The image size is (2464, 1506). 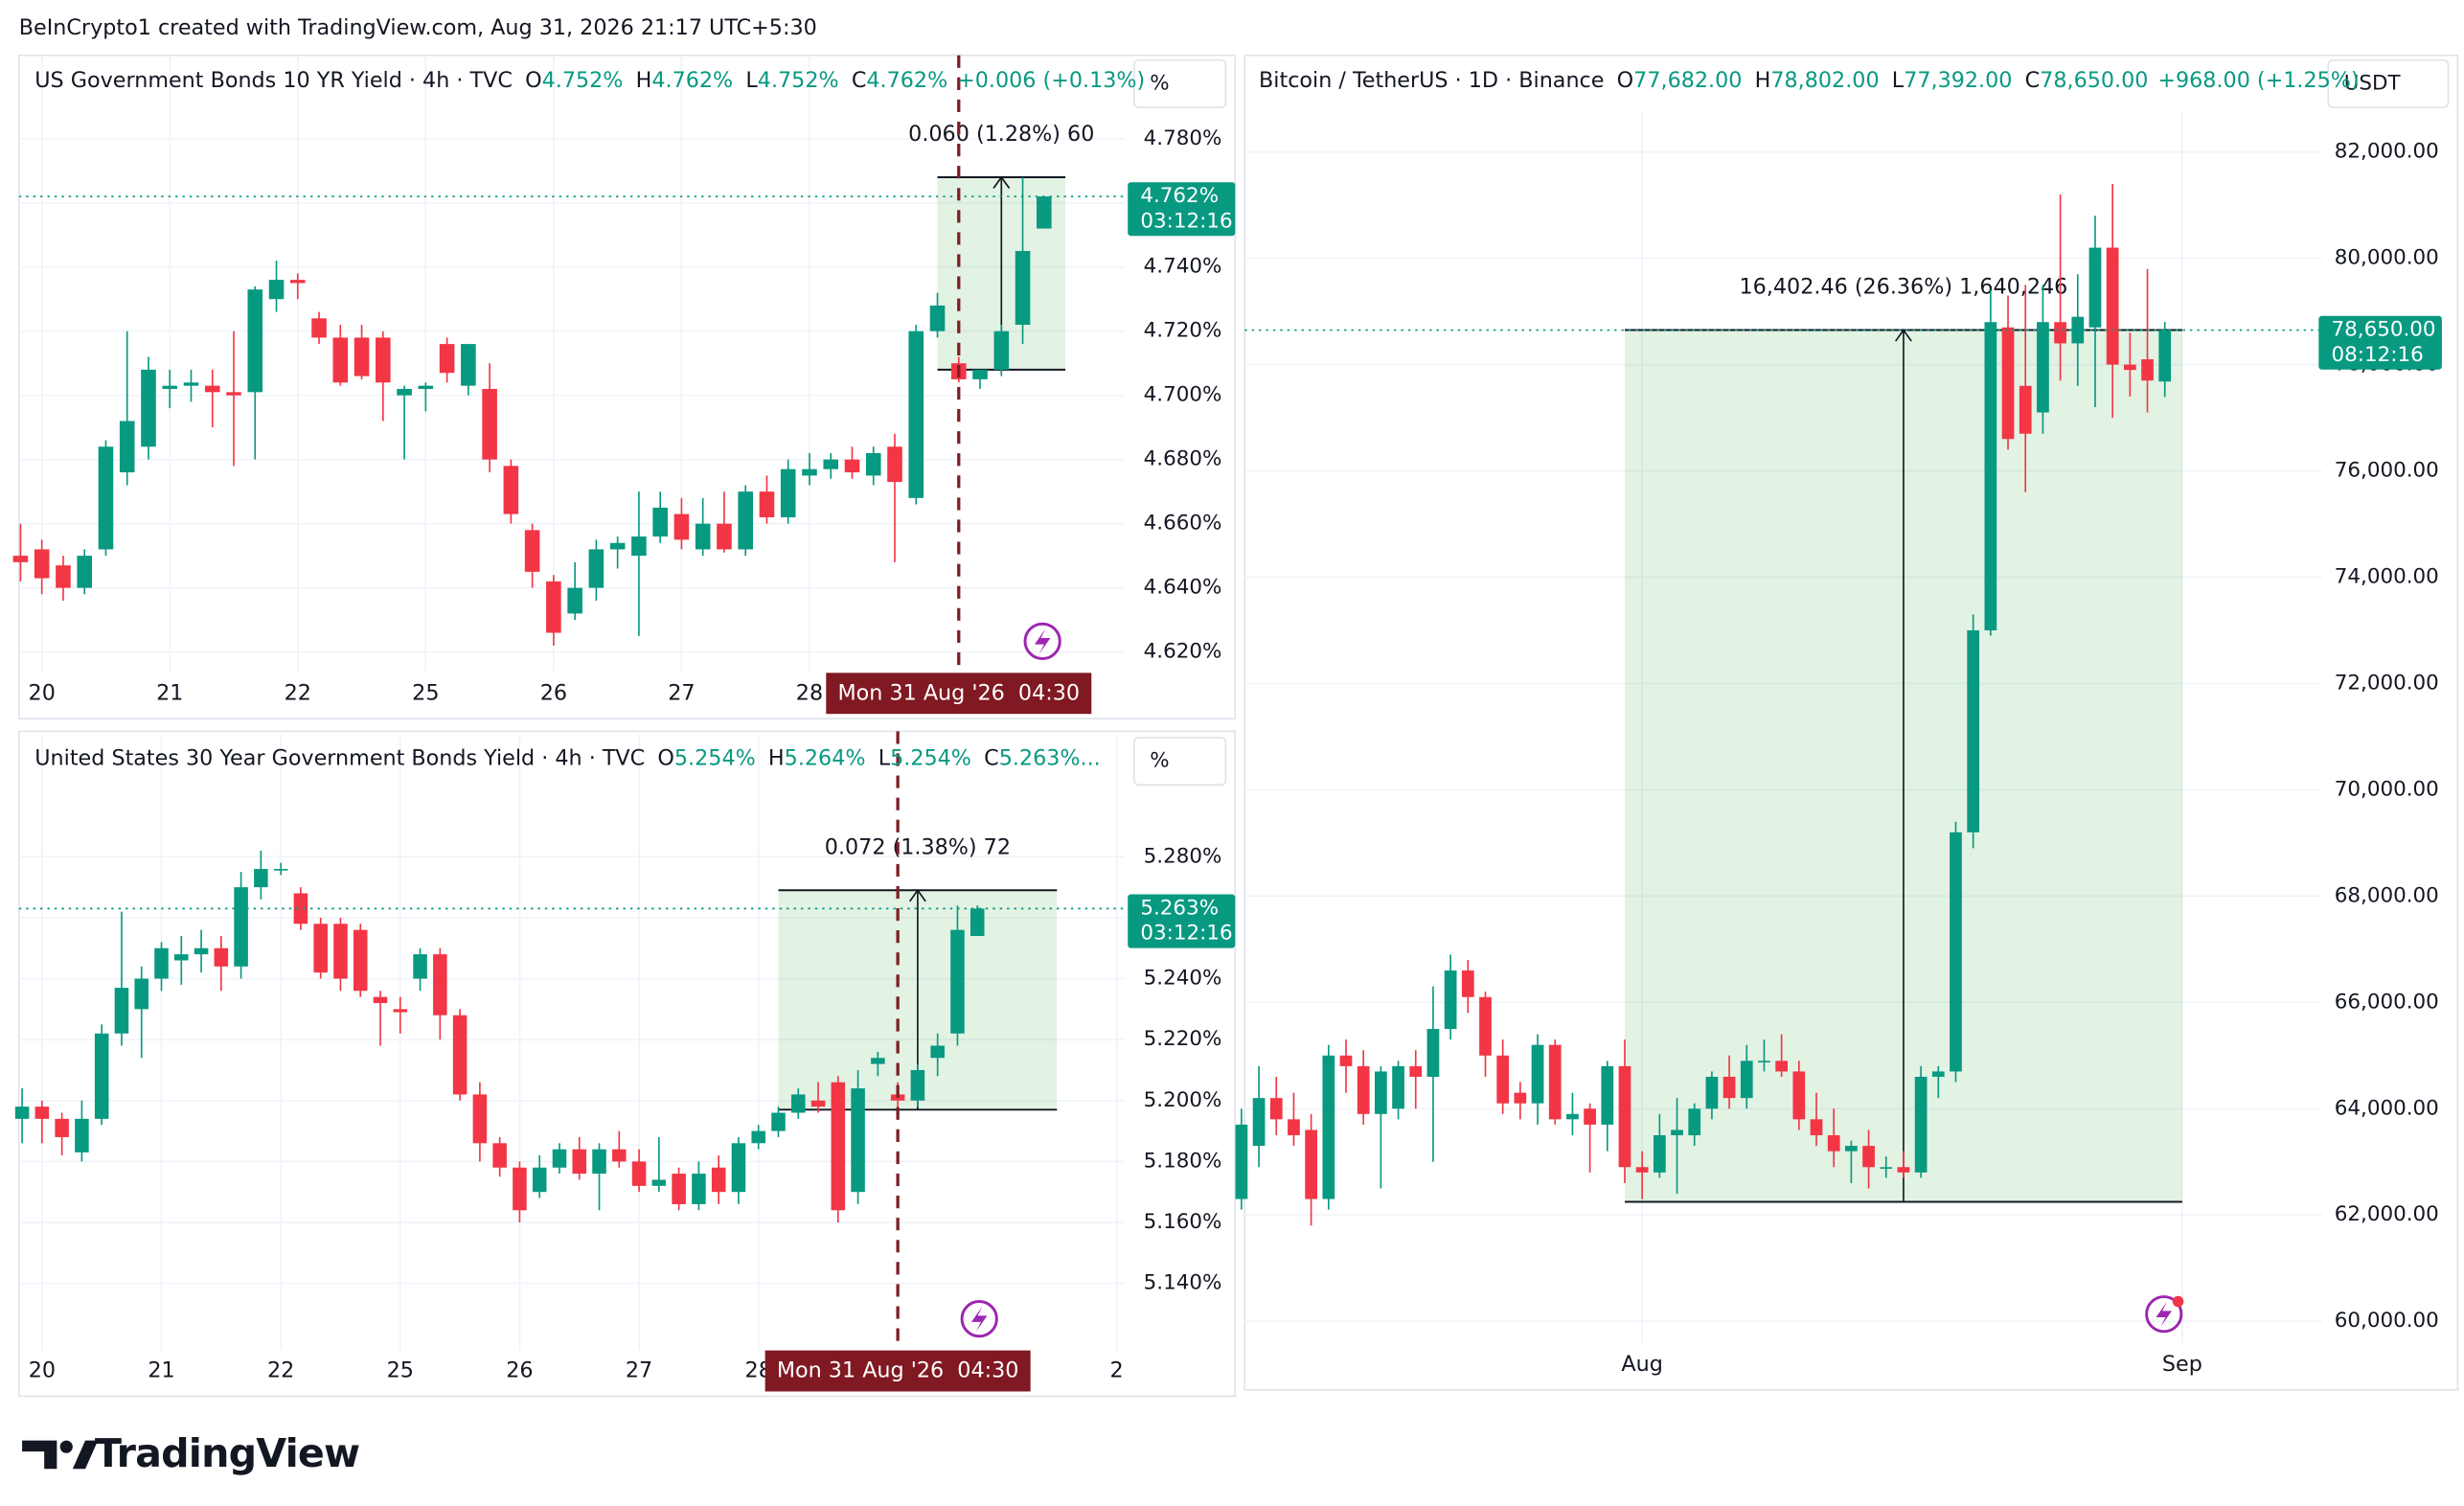 I want to click on y-tick-label: 4.660%, so click(x=1183, y=524).